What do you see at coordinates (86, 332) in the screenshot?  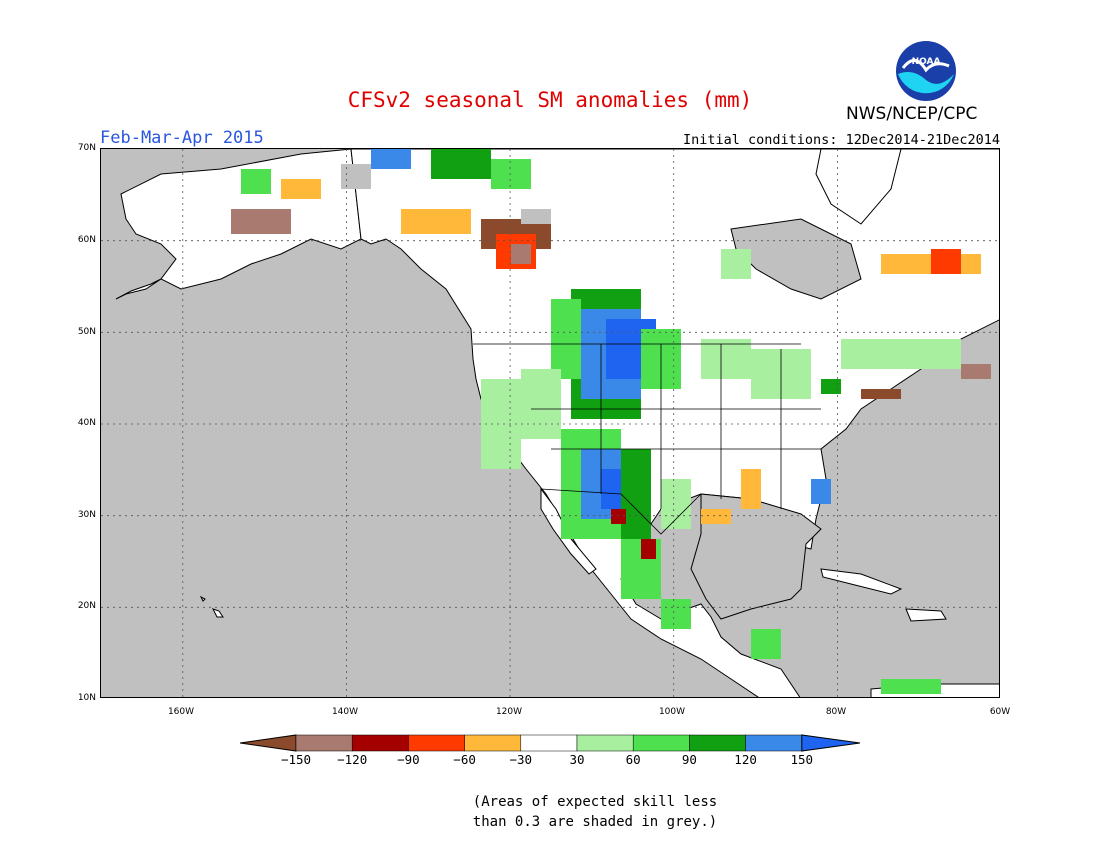 I see `lat-label-50n: 50N` at bounding box center [86, 332].